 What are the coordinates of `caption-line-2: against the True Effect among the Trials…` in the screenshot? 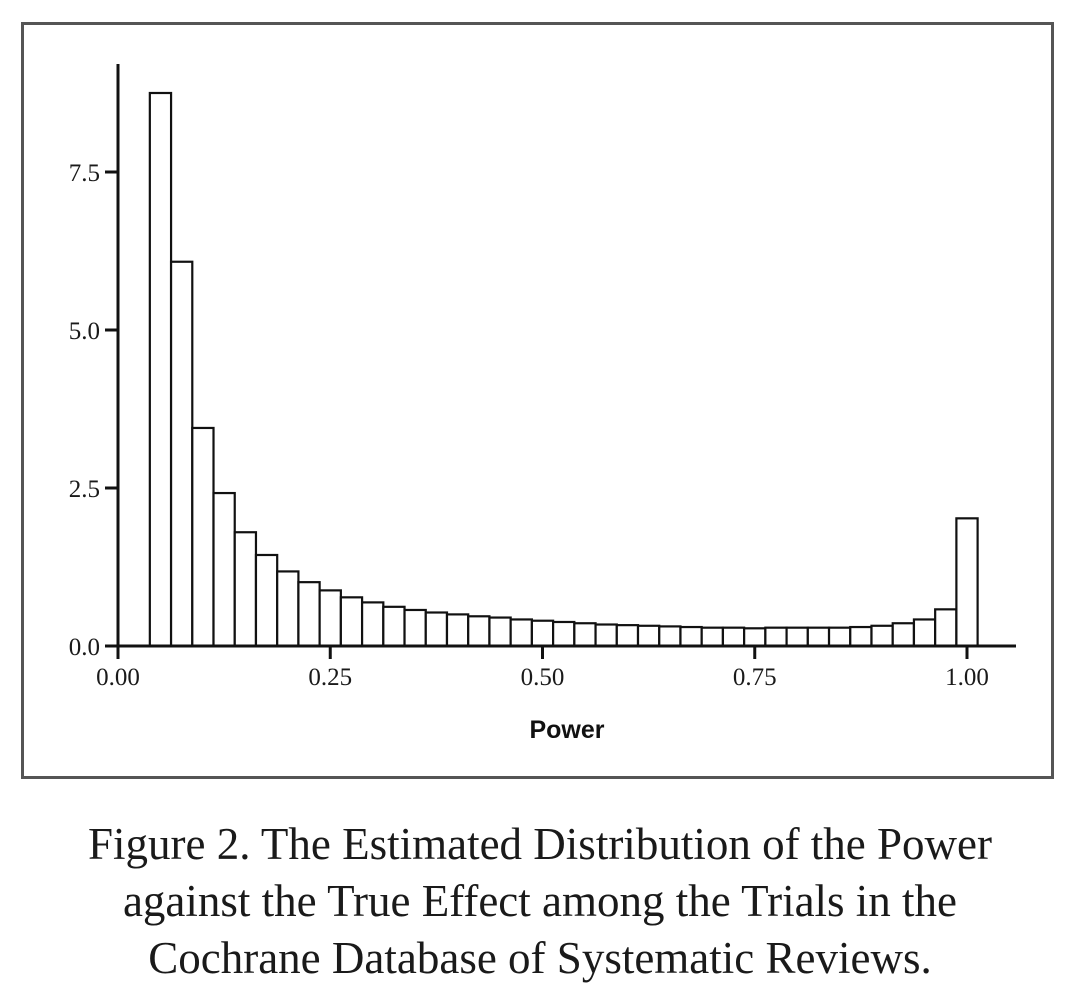 It's located at (540, 901).